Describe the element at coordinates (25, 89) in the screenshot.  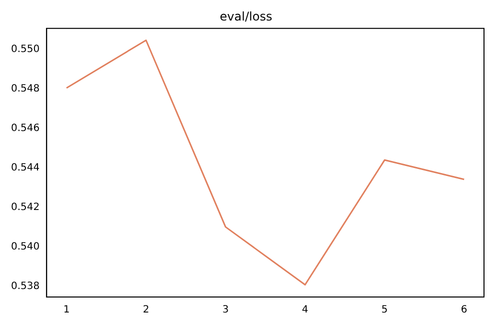
I see `y-tick-label: 0.548` at that location.